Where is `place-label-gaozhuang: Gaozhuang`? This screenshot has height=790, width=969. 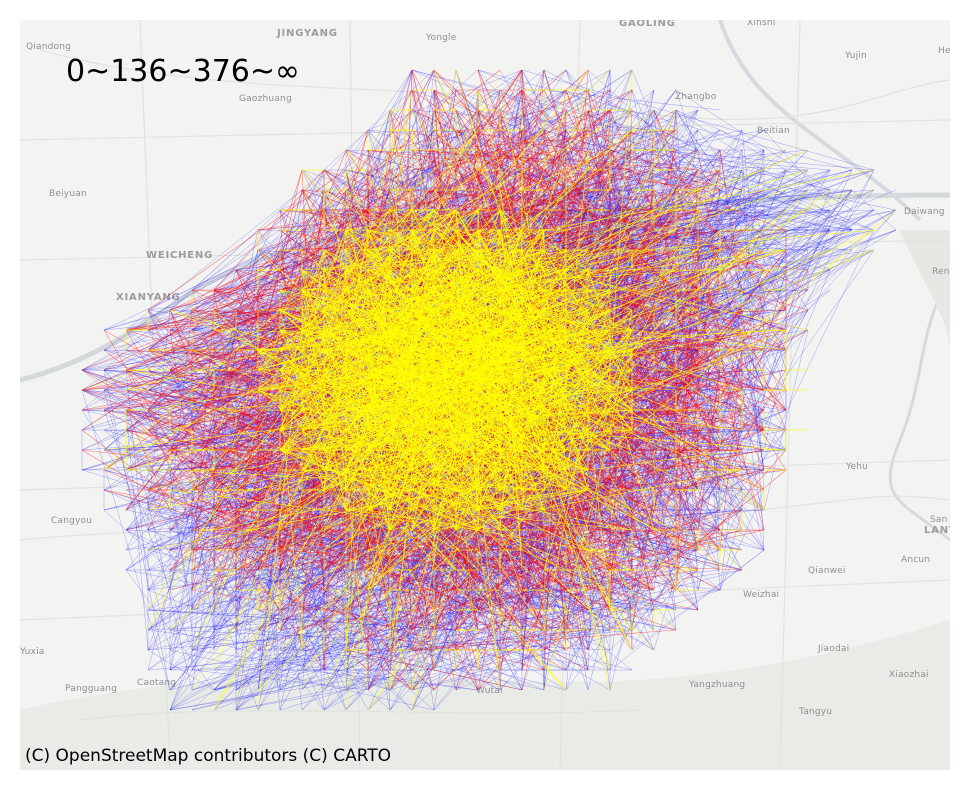
place-label-gaozhuang: Gaozhuang is located at coordinates (265, 99).